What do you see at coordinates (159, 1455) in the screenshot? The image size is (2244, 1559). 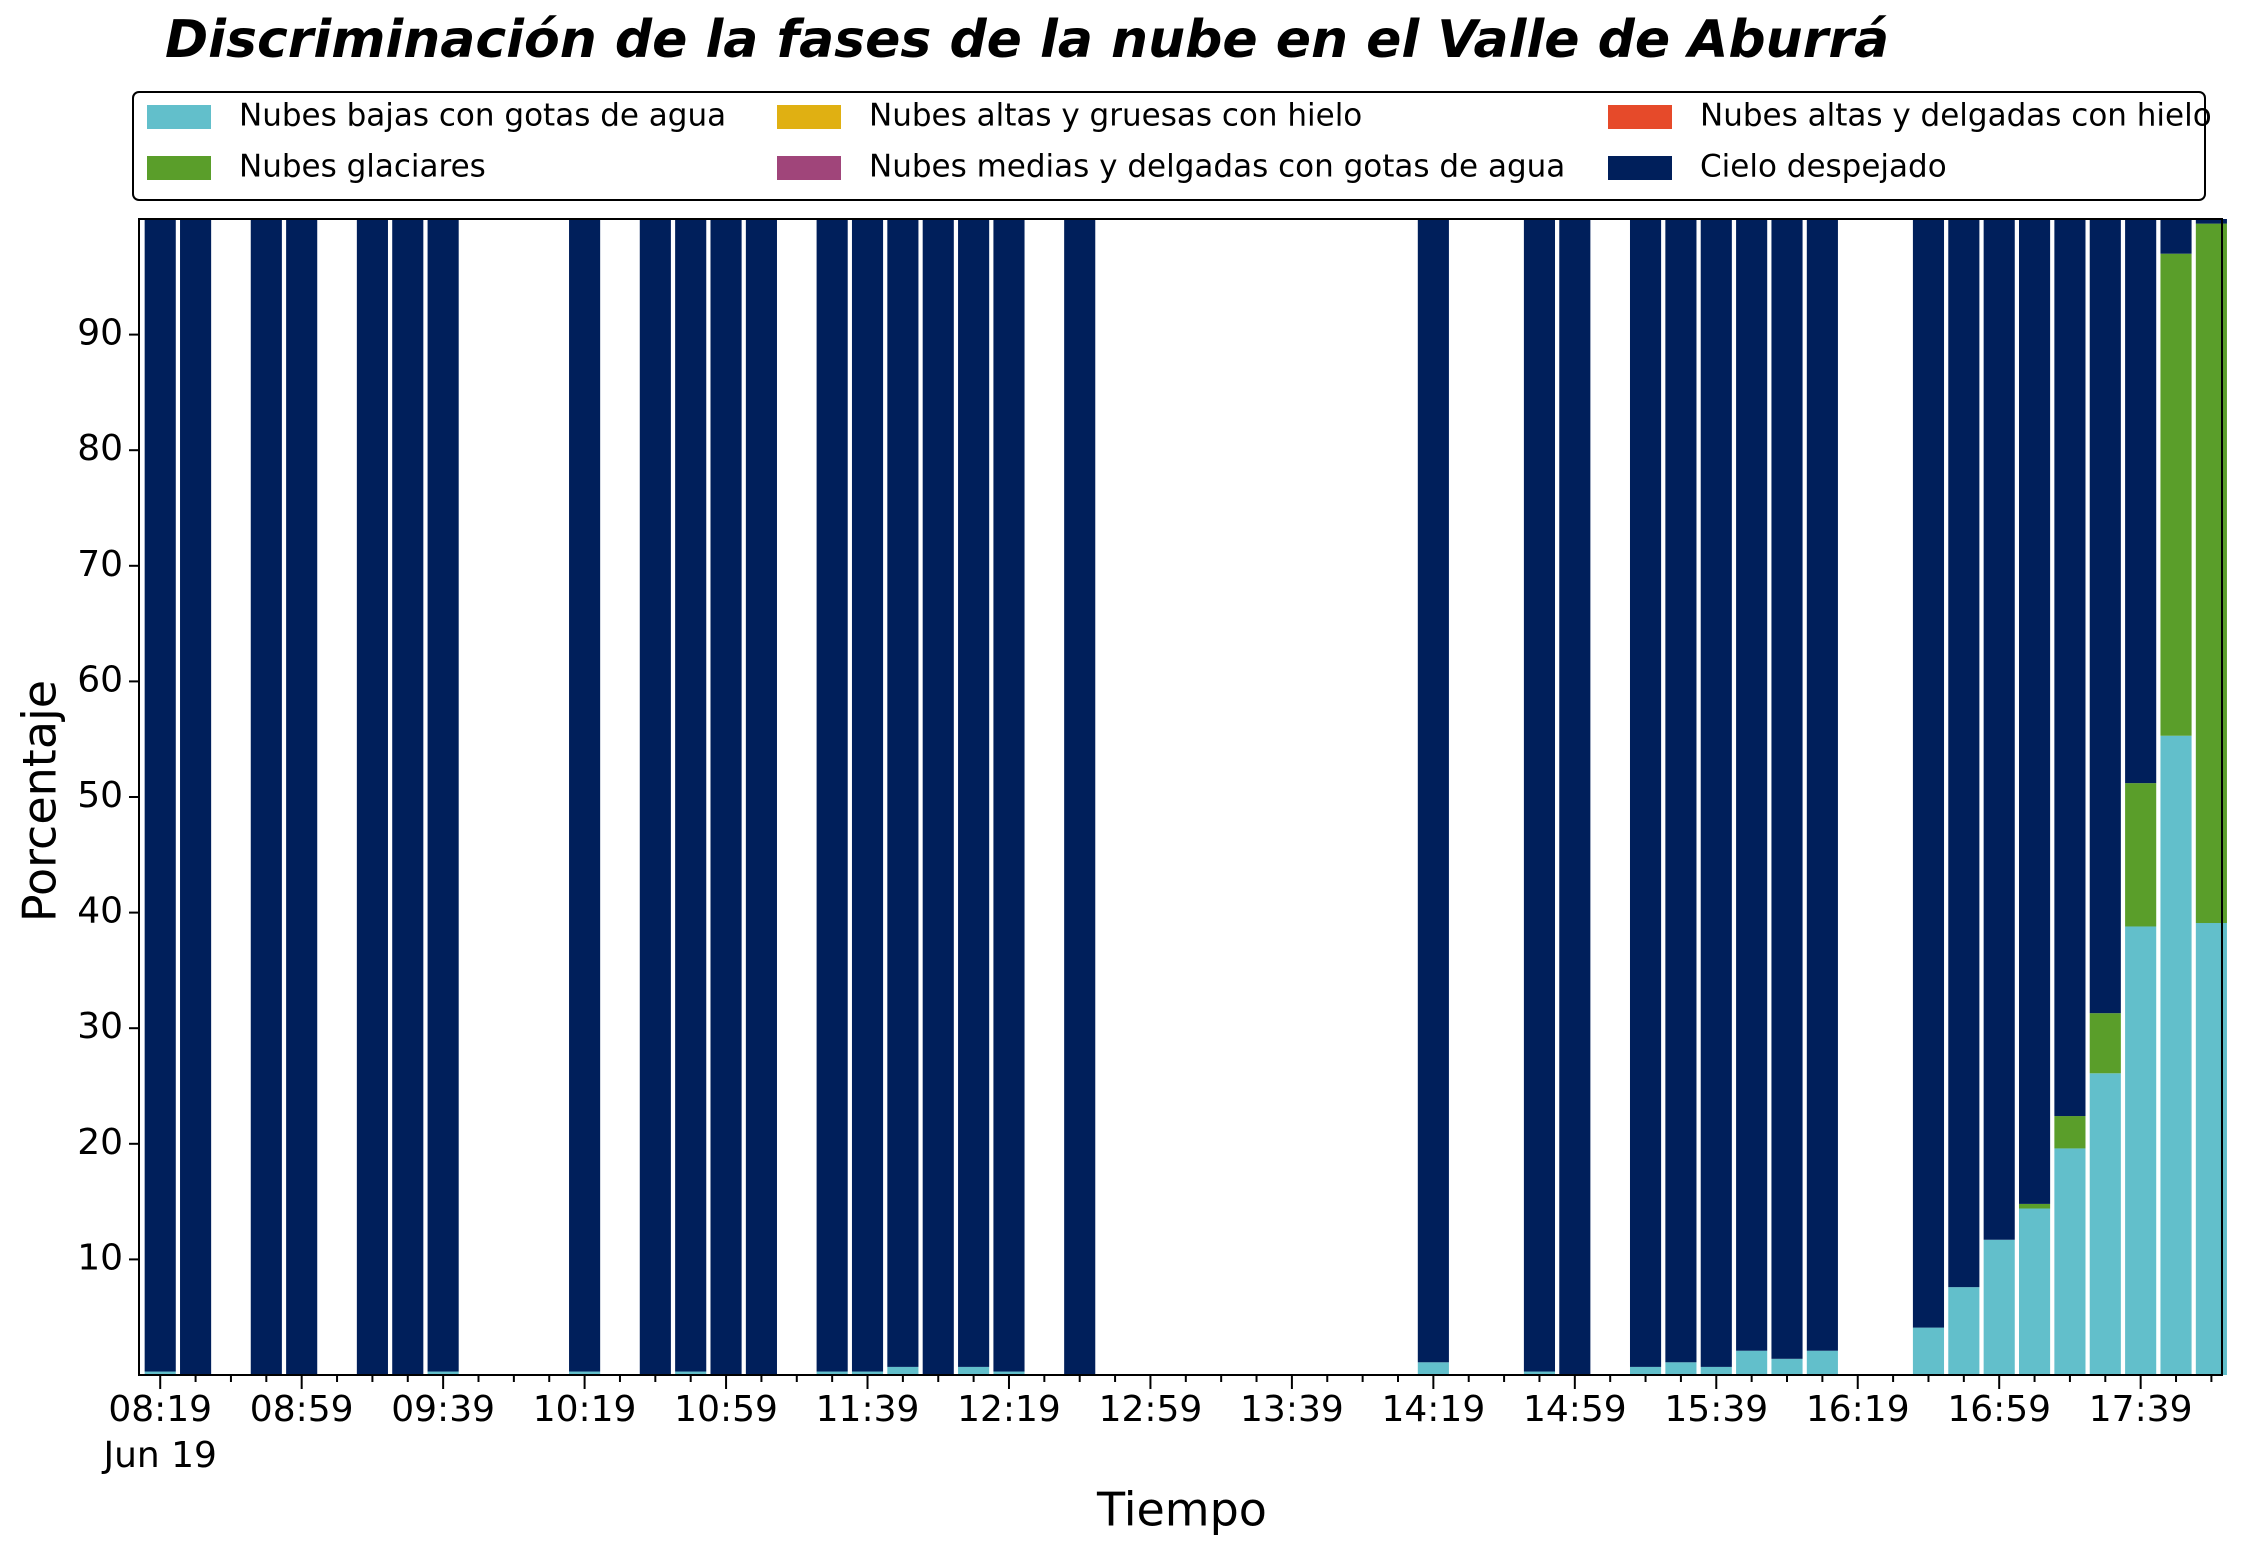 I see `x-date-label: Jun 19` at bounding box center [159, 1455].